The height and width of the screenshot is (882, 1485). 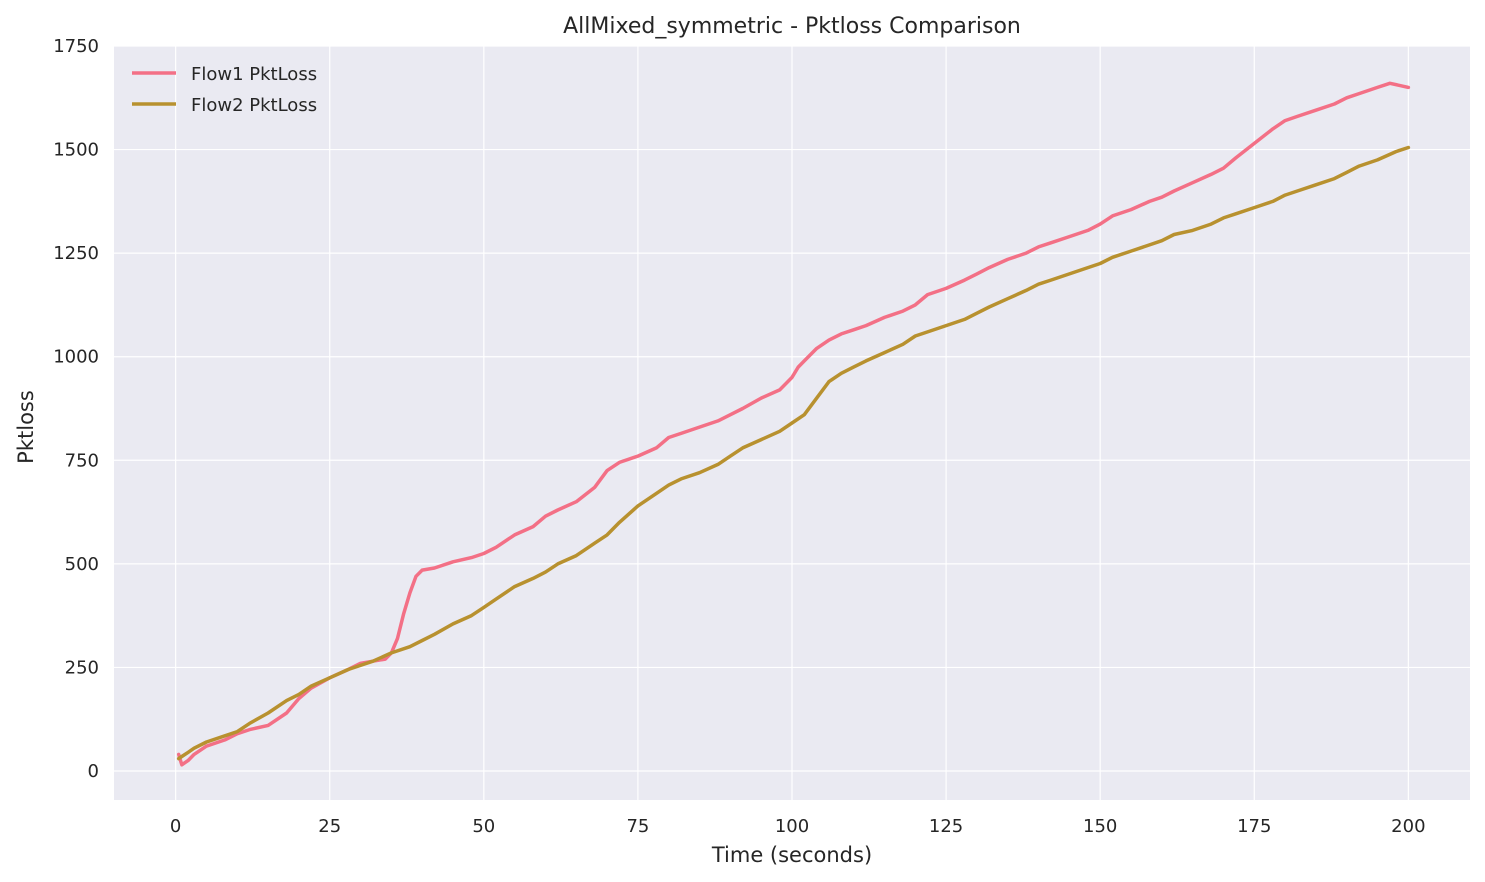 What do you see at coordinates (1254, 826) in the screenshot?
I see `x-tick-label: 175` at bounding box center [1254, 826].